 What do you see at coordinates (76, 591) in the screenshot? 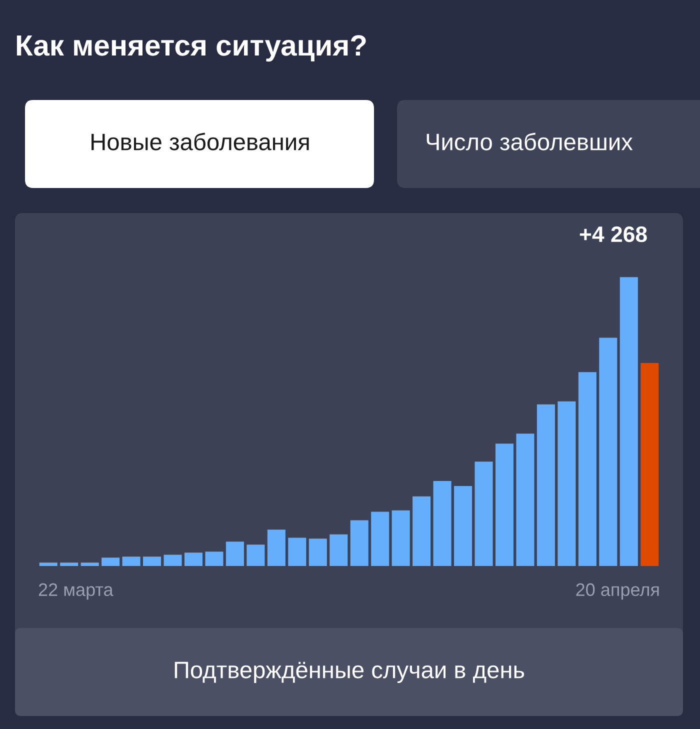
I see `text: 22 марта` at bounding box center [76, 591].